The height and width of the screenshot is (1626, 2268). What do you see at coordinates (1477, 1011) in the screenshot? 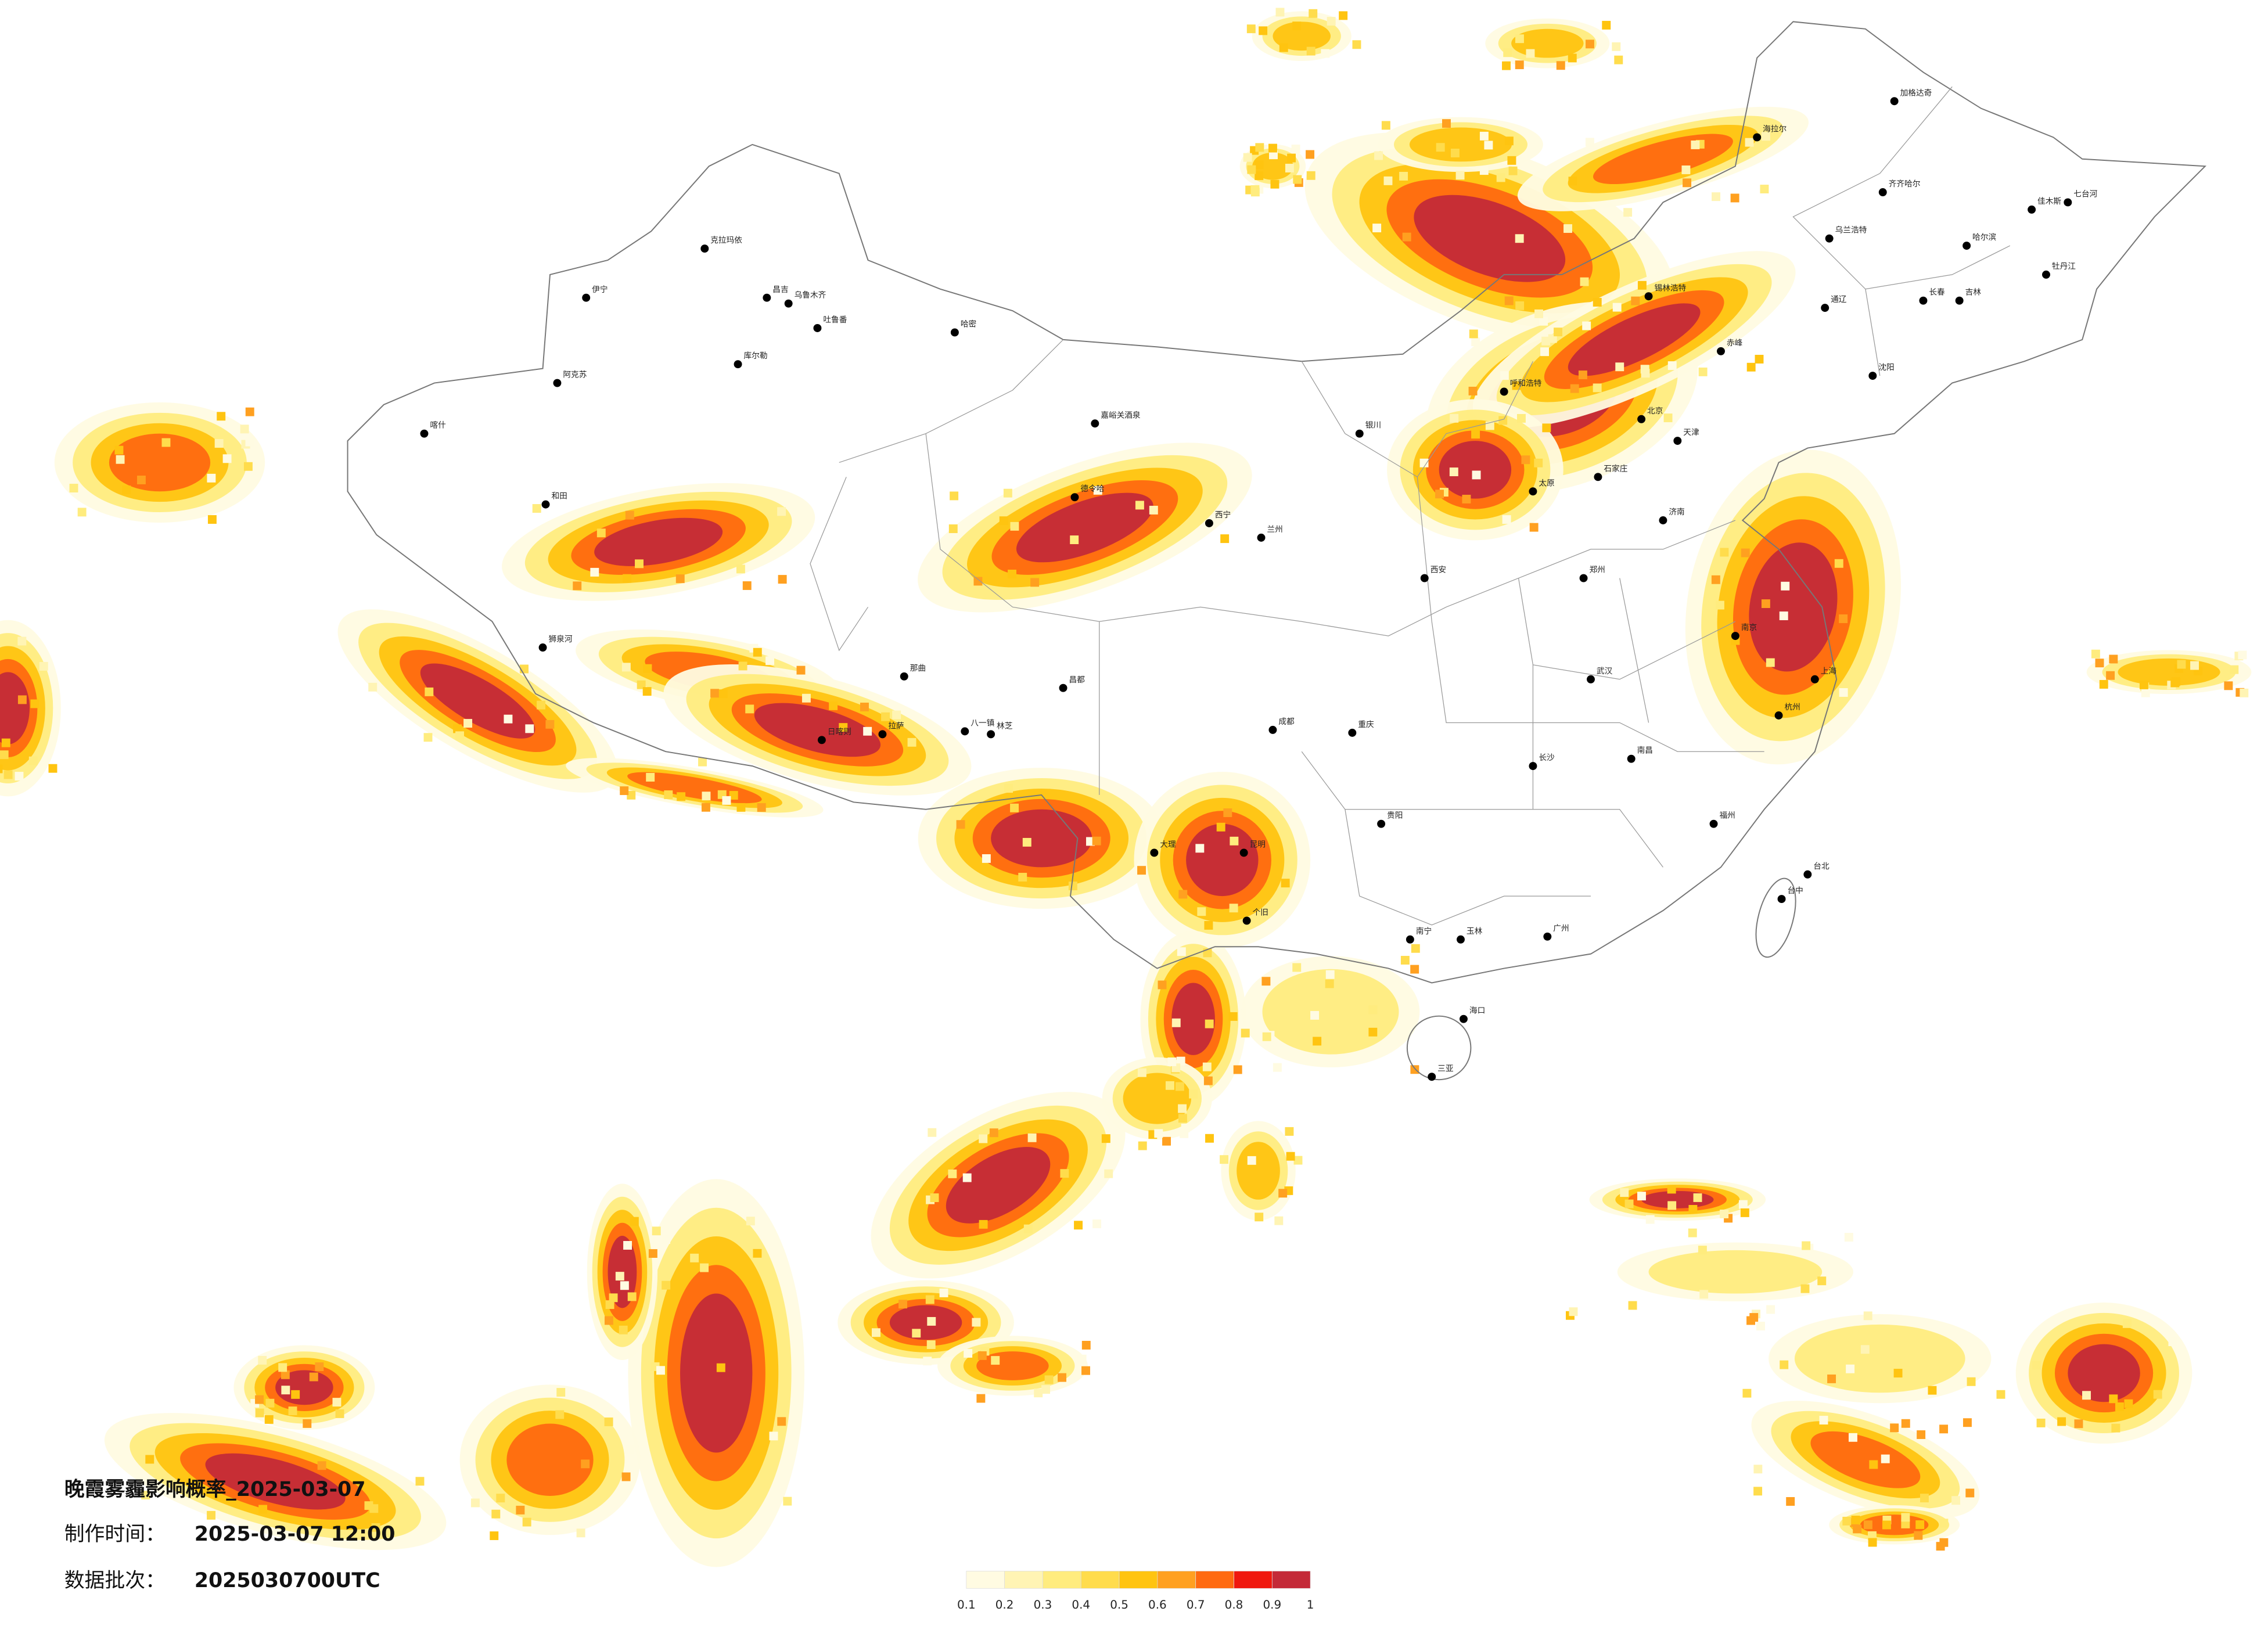
I see `city-label: 海口` at bounding box center [1477, 1011].